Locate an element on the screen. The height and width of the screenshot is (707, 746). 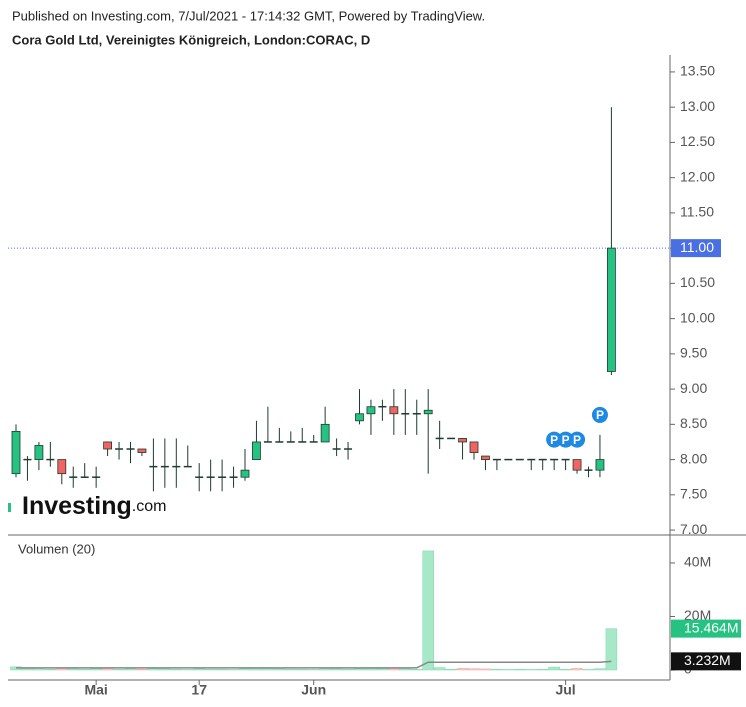
logo-suffix: .com is located at coordinates (149, 506).